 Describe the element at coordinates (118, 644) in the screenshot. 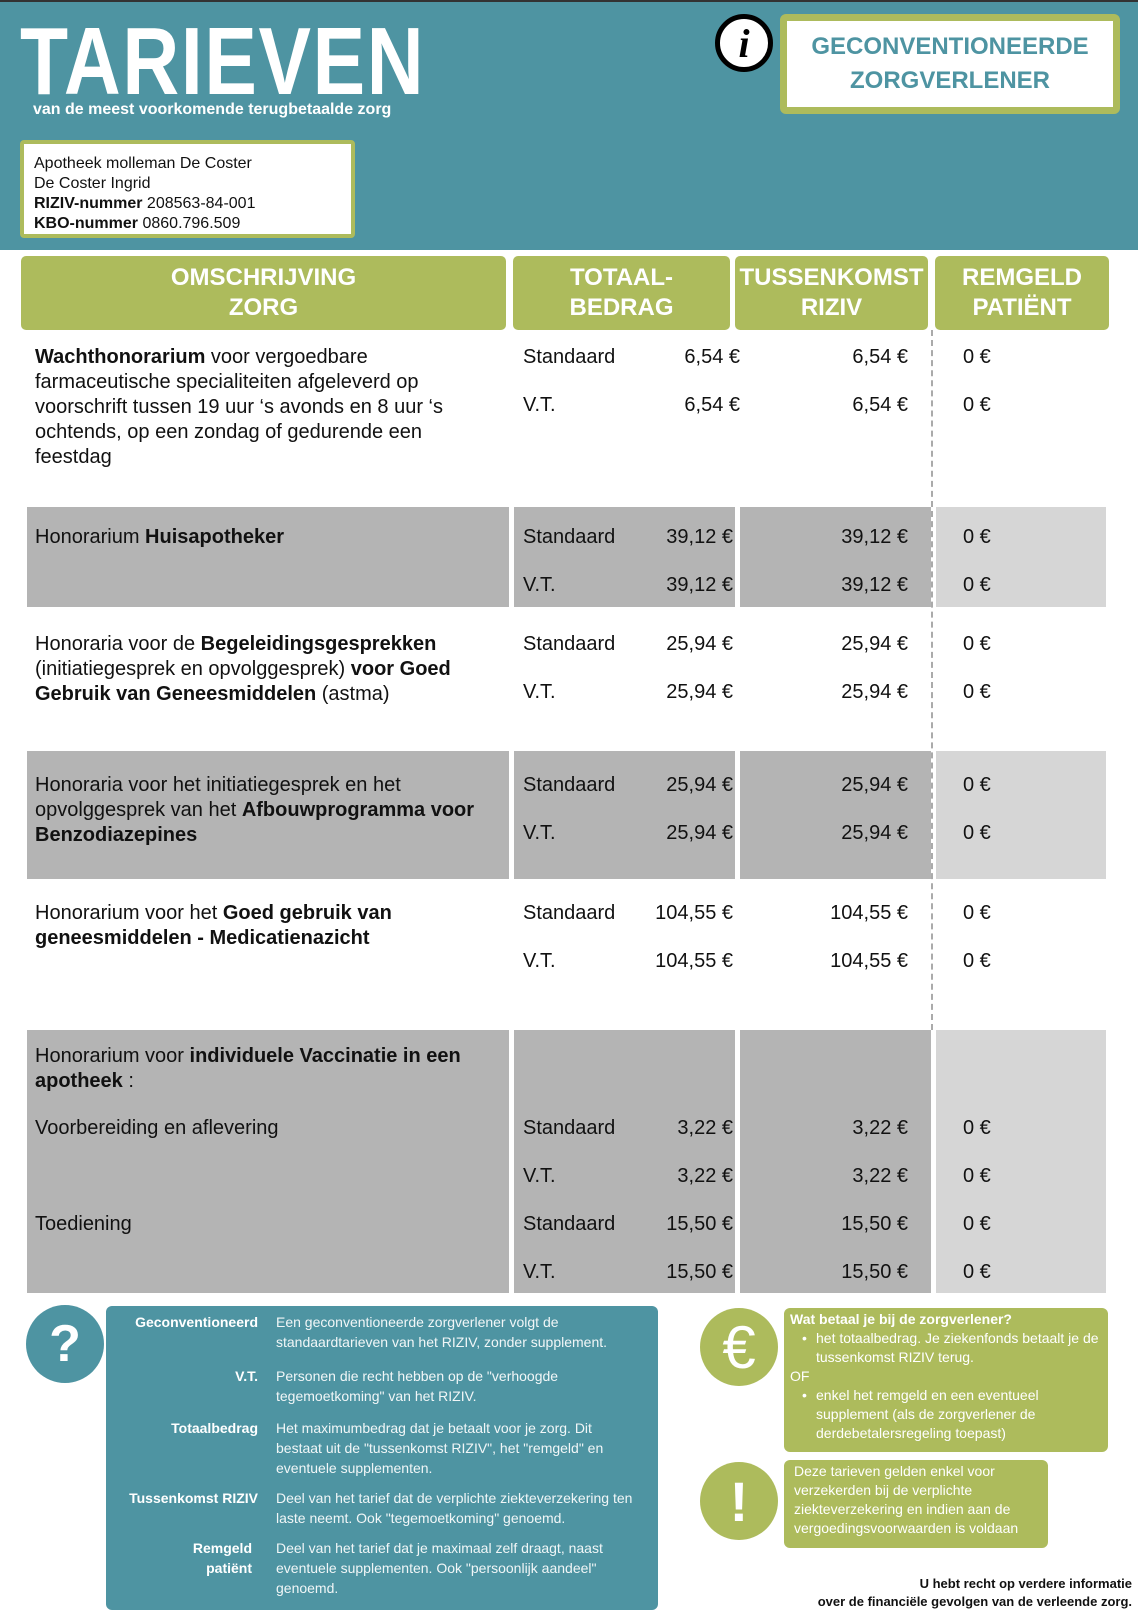

I see `description-segment: Honoraria voor de` at that location.